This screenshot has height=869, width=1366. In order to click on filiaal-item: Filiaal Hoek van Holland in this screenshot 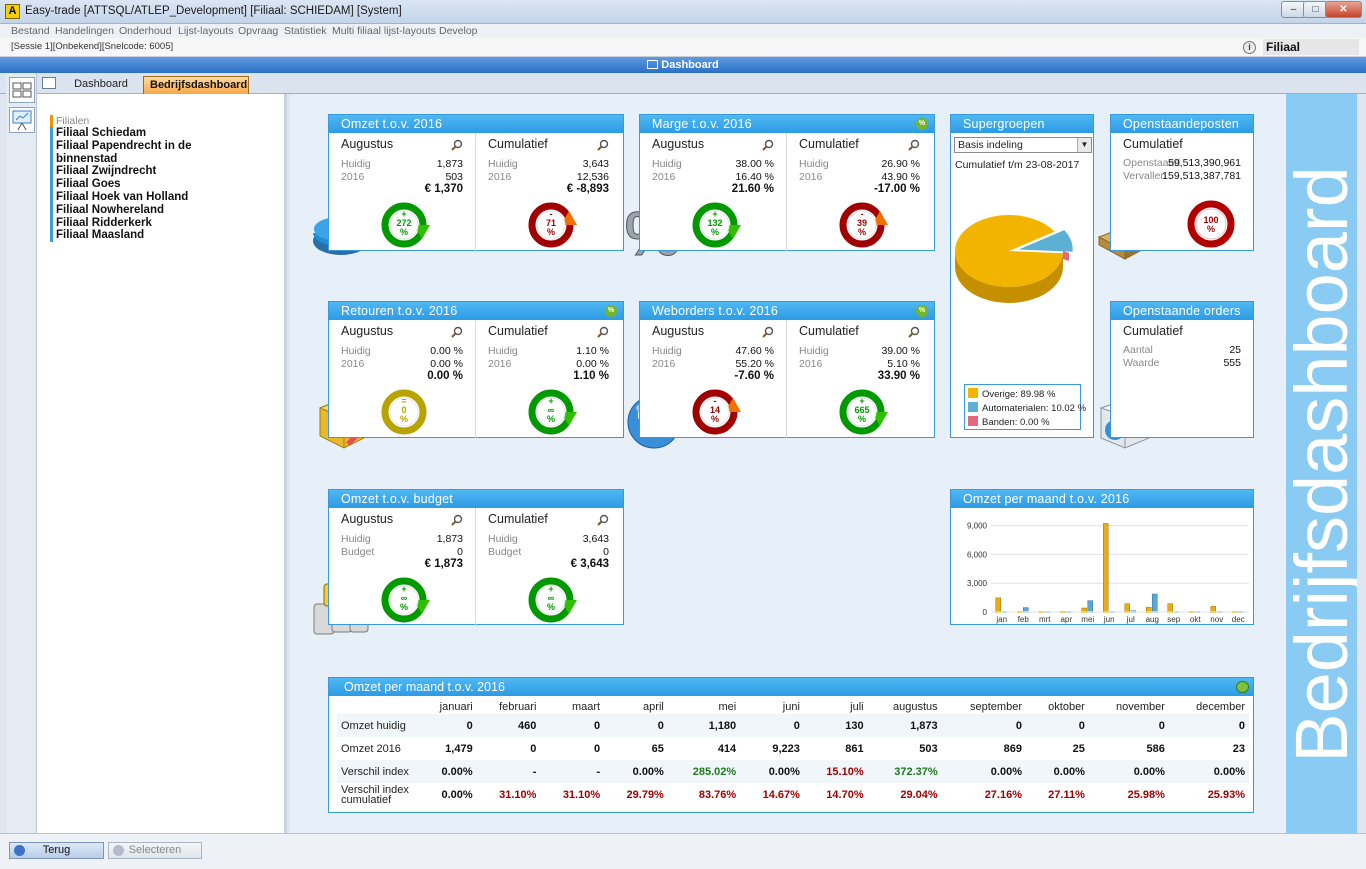, I will do `click(122, 196)`.